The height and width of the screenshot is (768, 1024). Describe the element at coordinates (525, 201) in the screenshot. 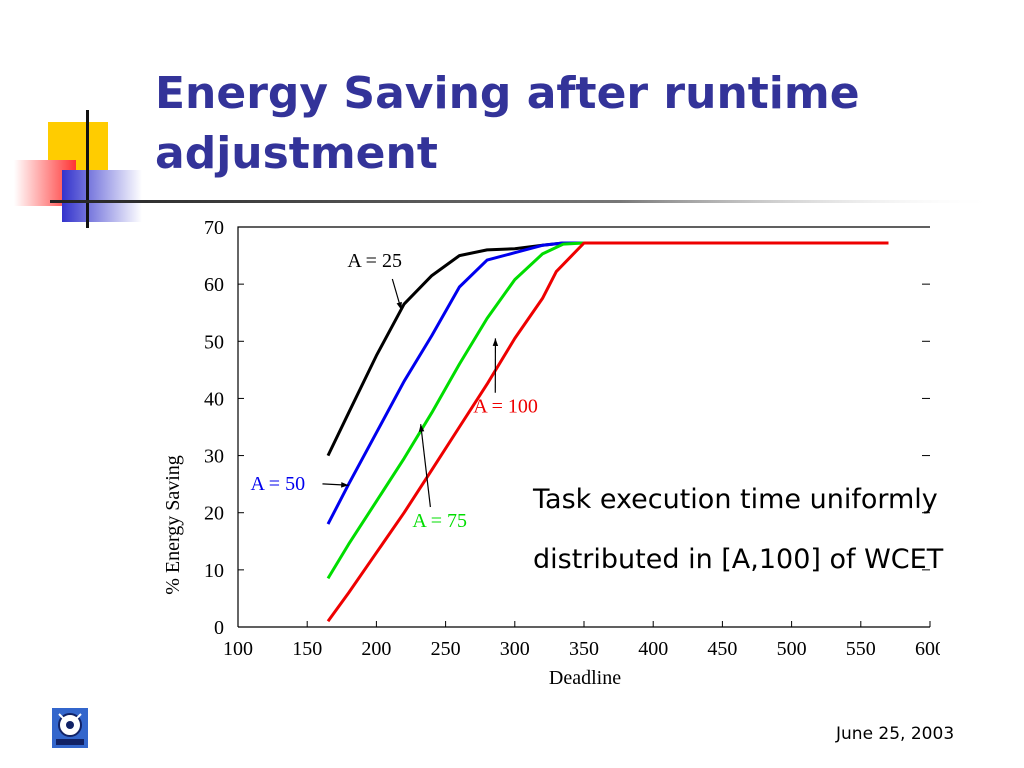

I see `title-rule` at that location.